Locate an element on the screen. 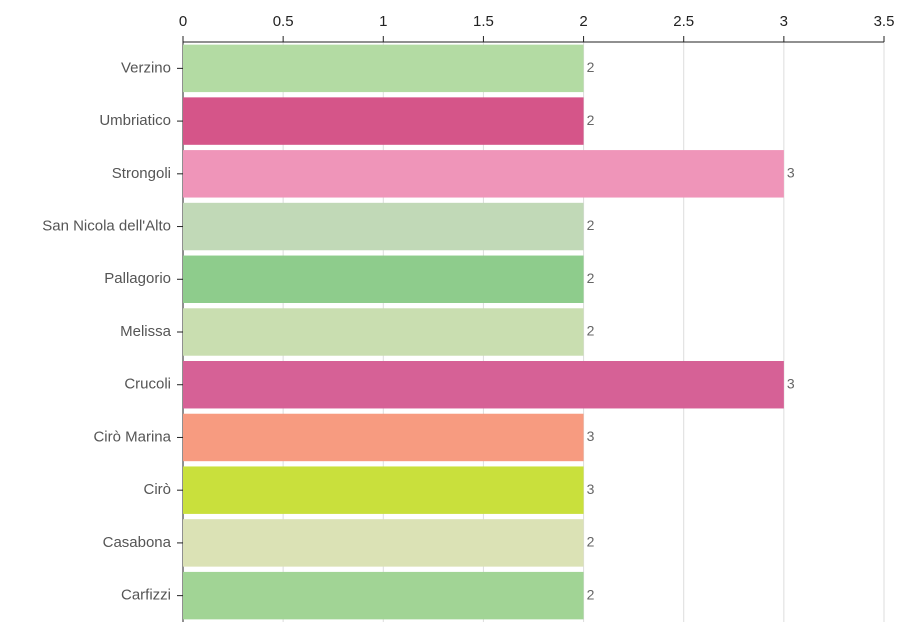 Image resolution: width=899 pixels, height=627 pixels. x-tick-label: 3 is located at coordinates (784, 21).